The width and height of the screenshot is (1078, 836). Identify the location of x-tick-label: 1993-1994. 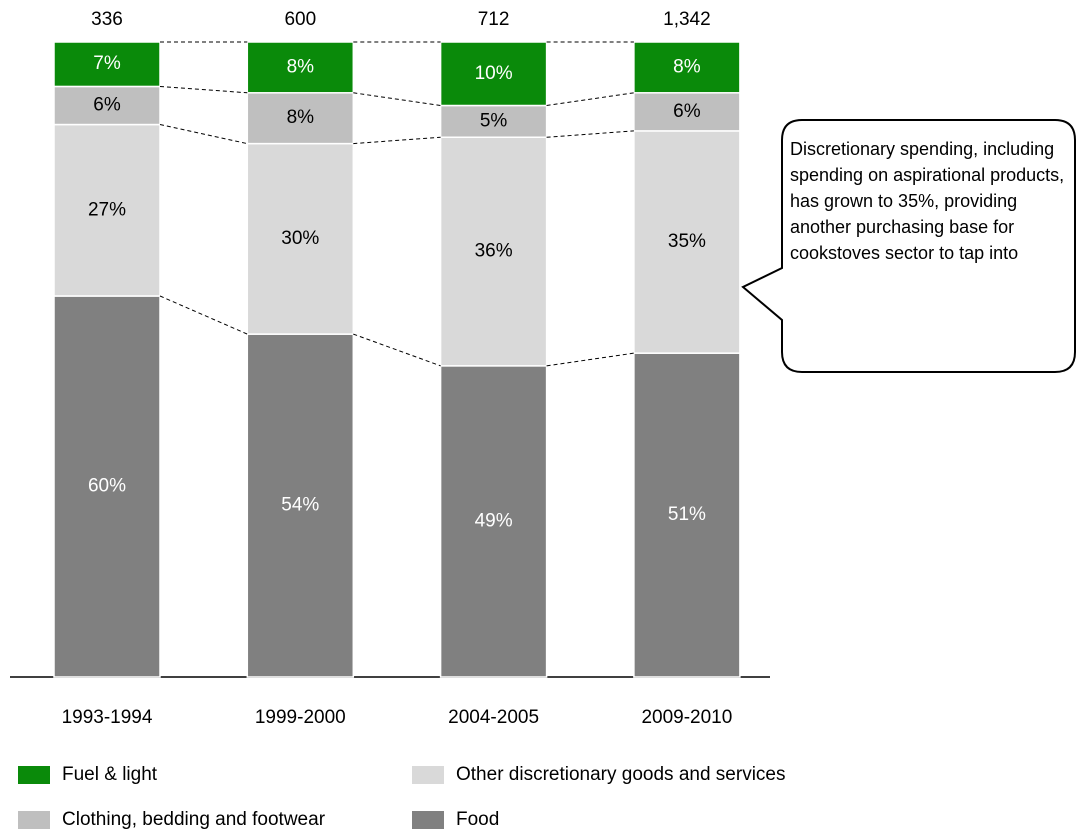
(107, 717).